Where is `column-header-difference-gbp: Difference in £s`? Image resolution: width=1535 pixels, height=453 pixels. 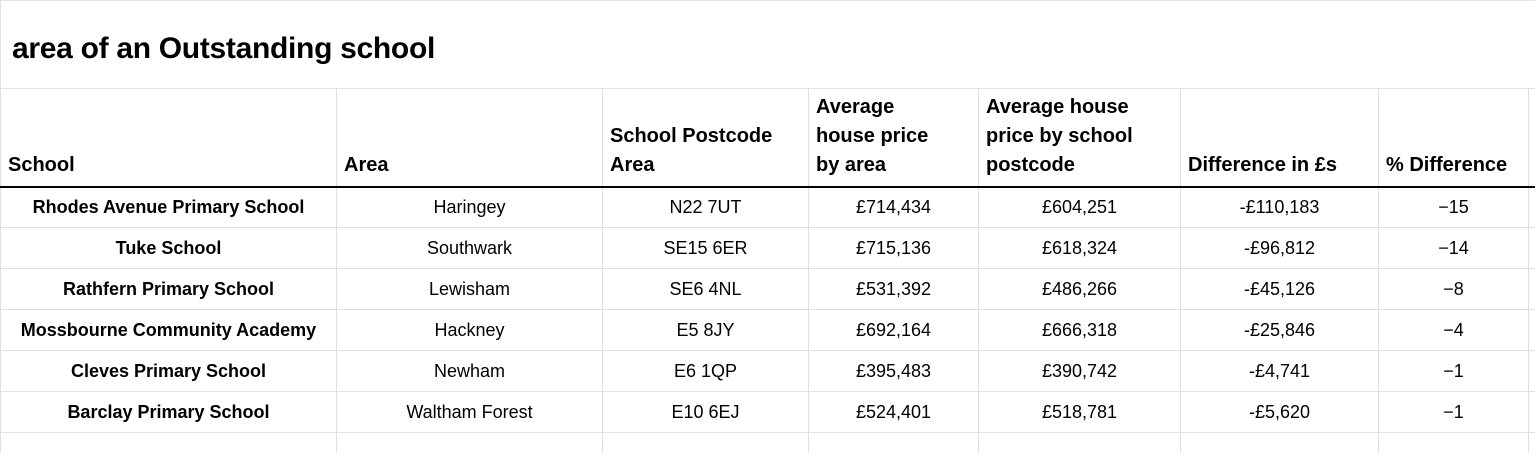 column-header-difference-gbp: Difference in £s is located at coordinates (1280, 138).